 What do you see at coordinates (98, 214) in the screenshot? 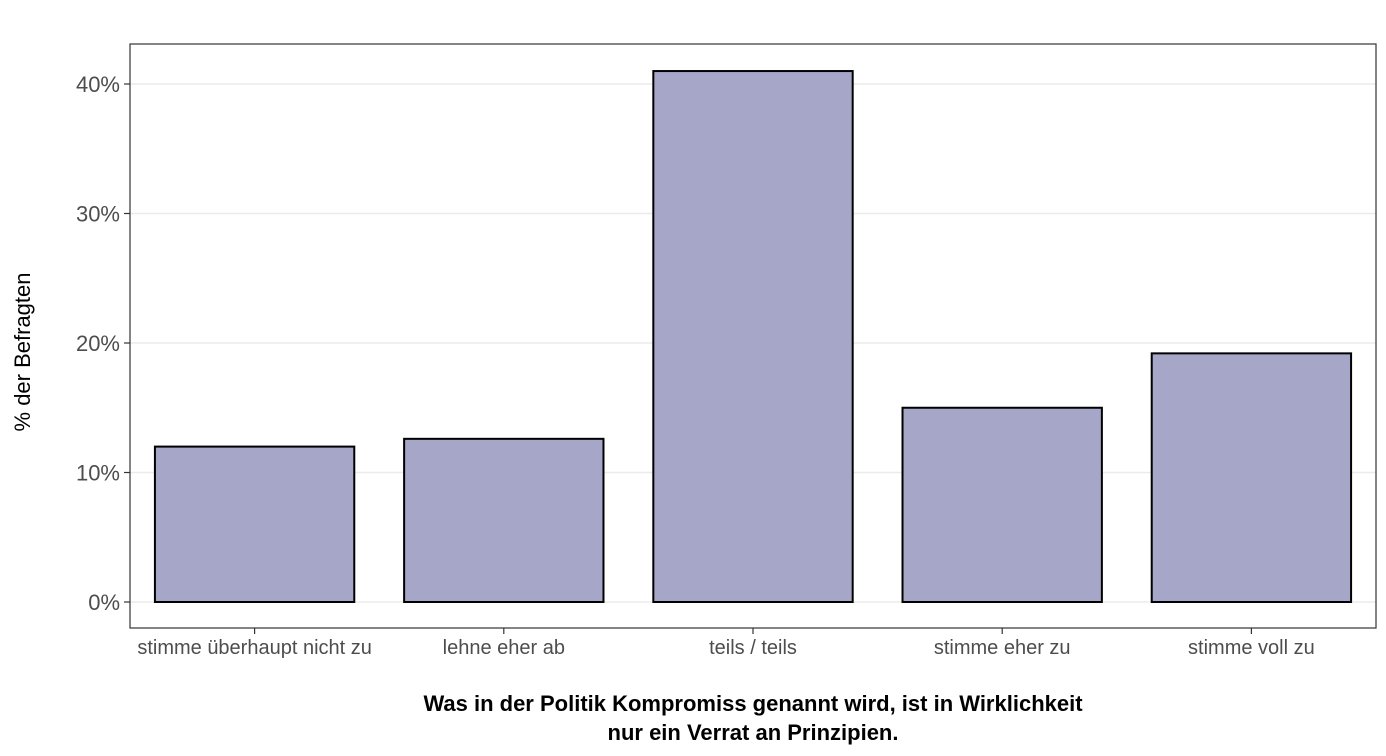
I see `y-tick-label: 30%` at bounding box center [98, 214].